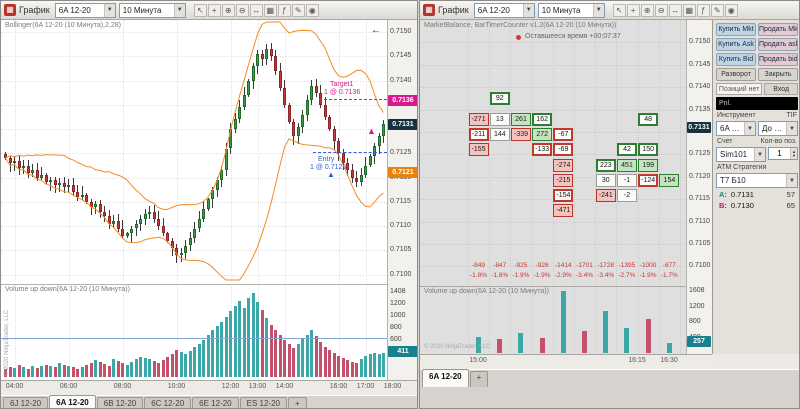 This screenshot has height=409, width=800. What do you see at coordinates (542, 275) in the screenshot?
I see `column-percent: -1.9%` at bounding box center [542, 275].